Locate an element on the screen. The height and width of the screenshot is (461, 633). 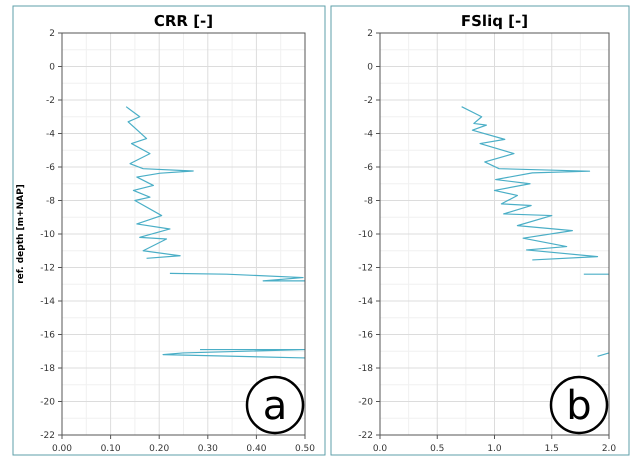
x-tick-label: 0.30 is located at coordinates (208, 449).